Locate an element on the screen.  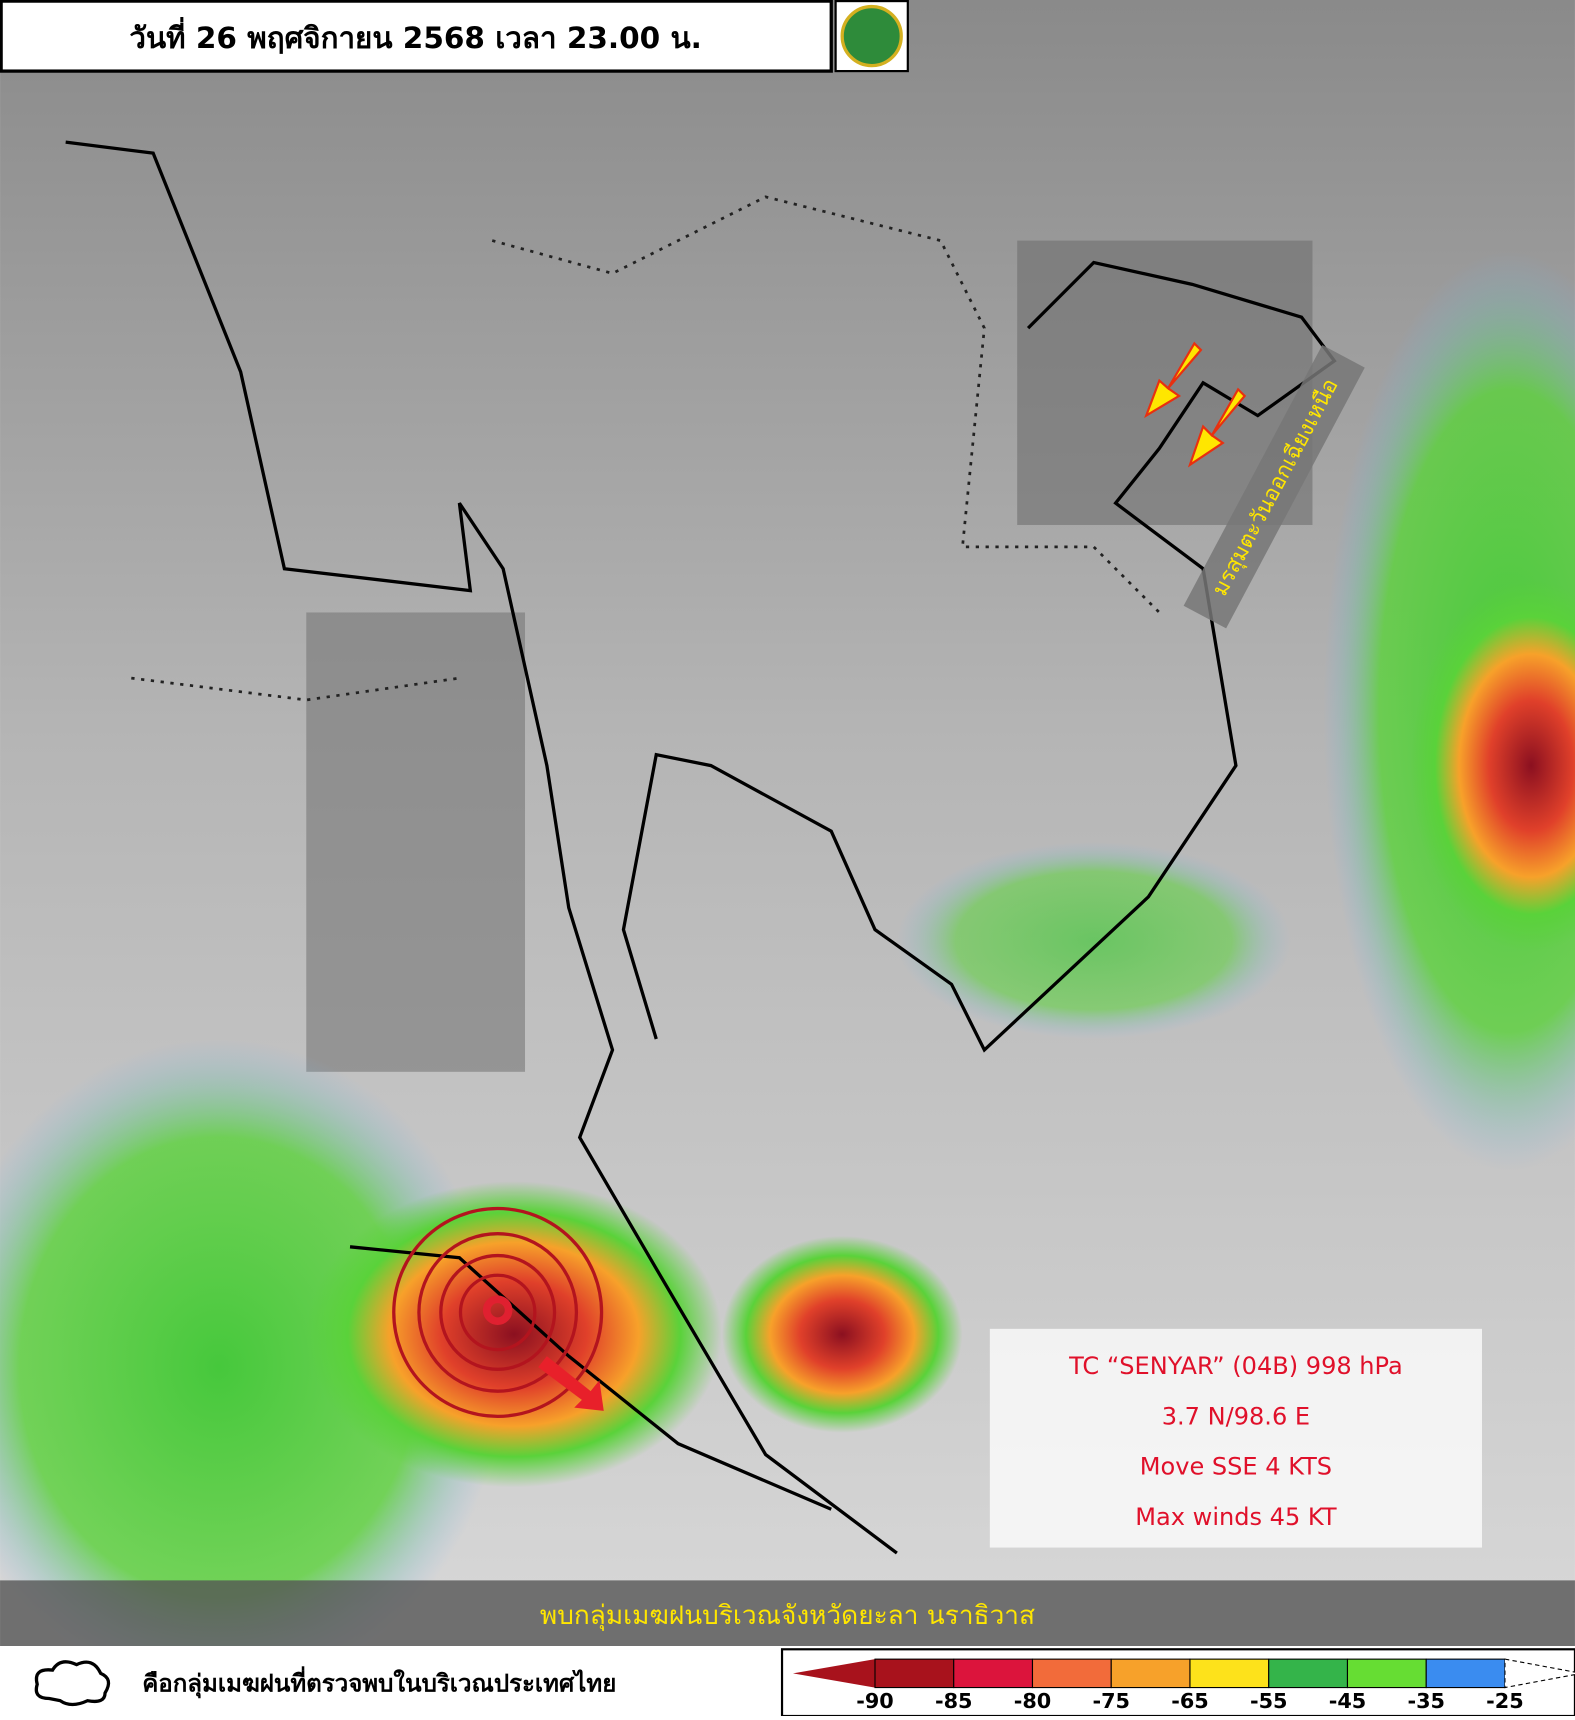
cloud-free-area is located at coordinates (416, 842).